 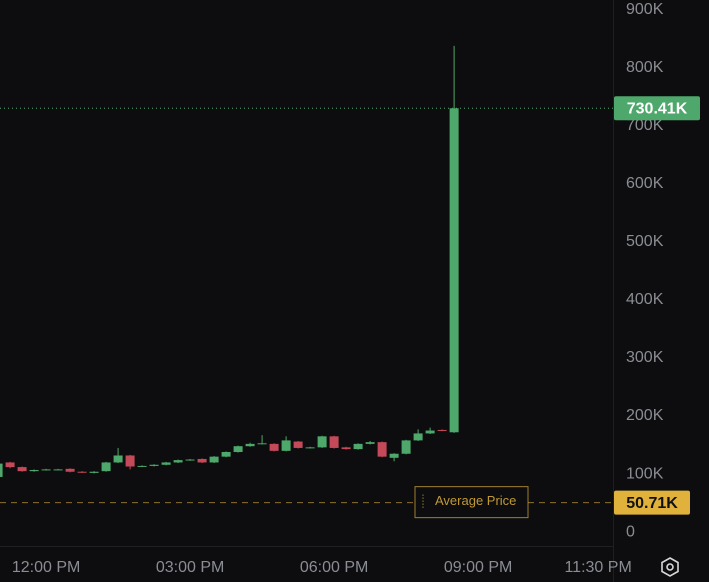 I want to click on y-tick-label: 500K, so click(x=645, y=241).